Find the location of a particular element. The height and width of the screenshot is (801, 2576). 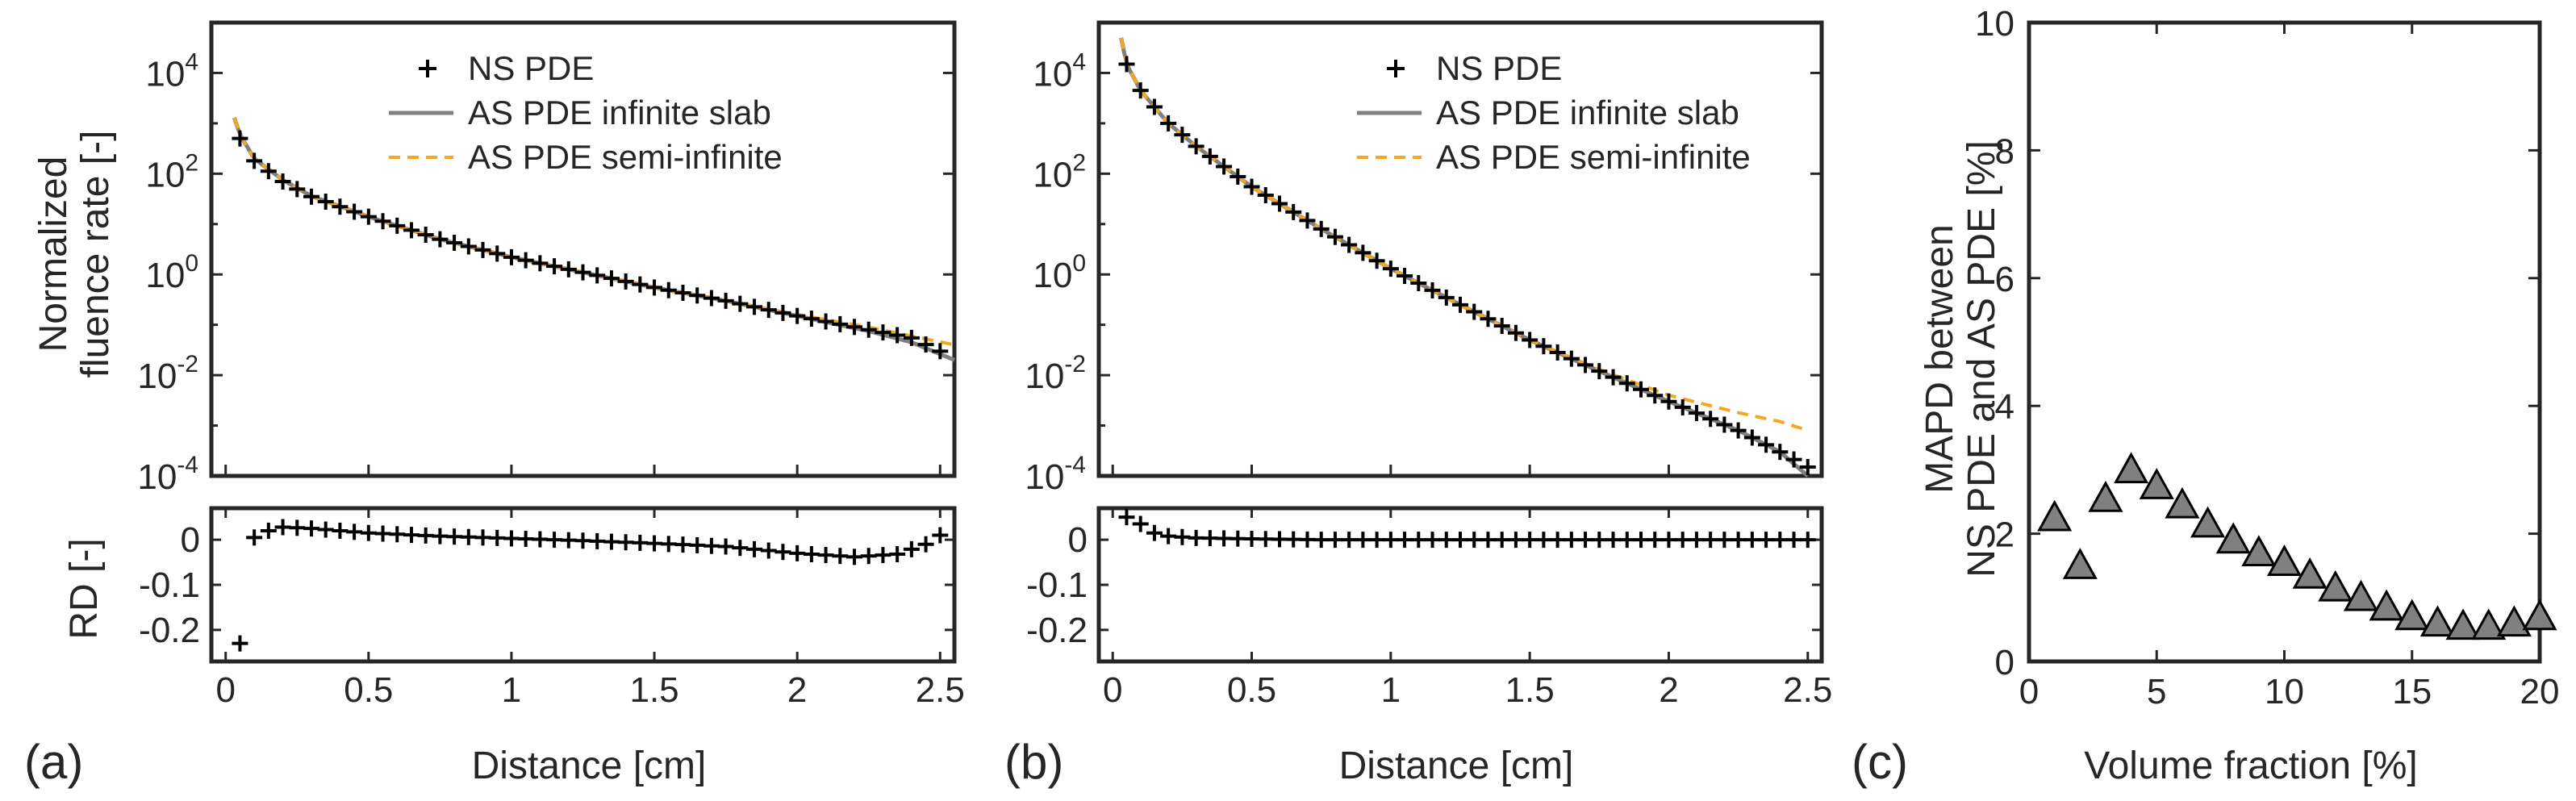

panel-a-legend-marker-ns is located at coordinates (427, 68).